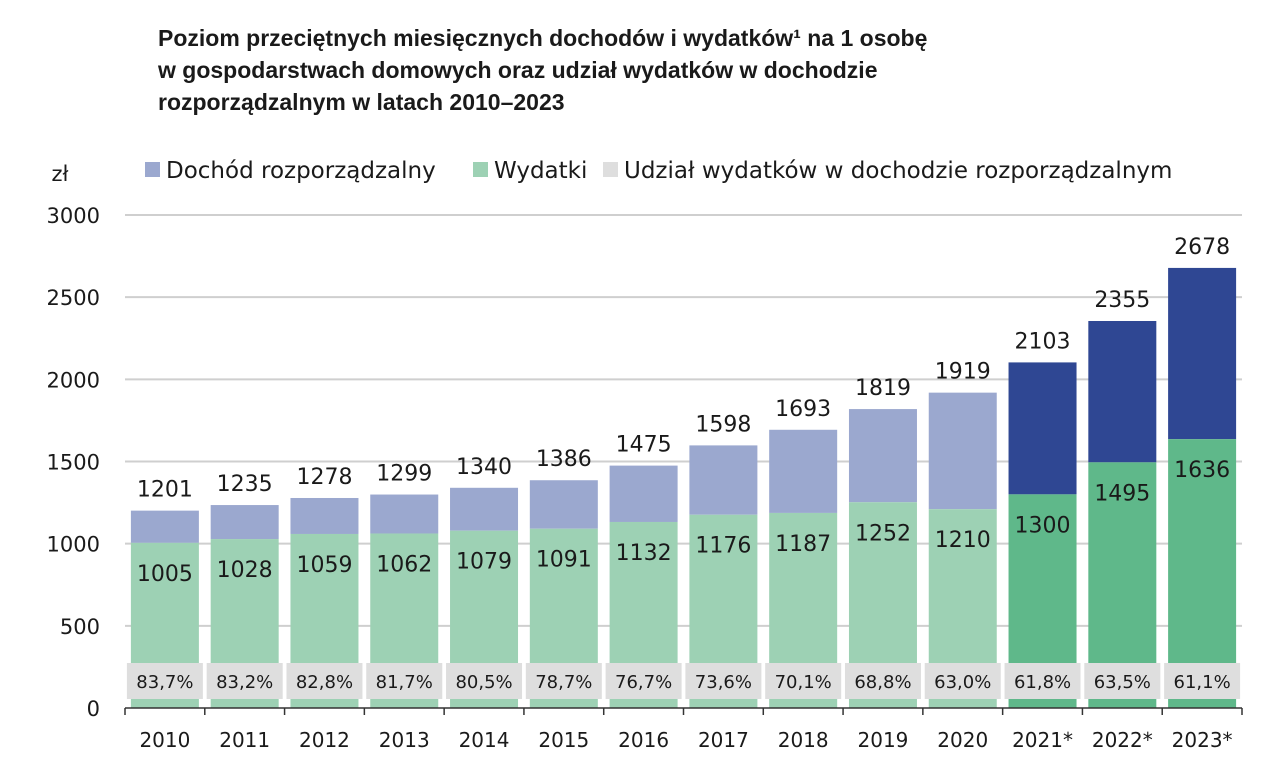 The image size is (1270, 781). I want to click on share-value-label: 78,7%, so click(563, 682).